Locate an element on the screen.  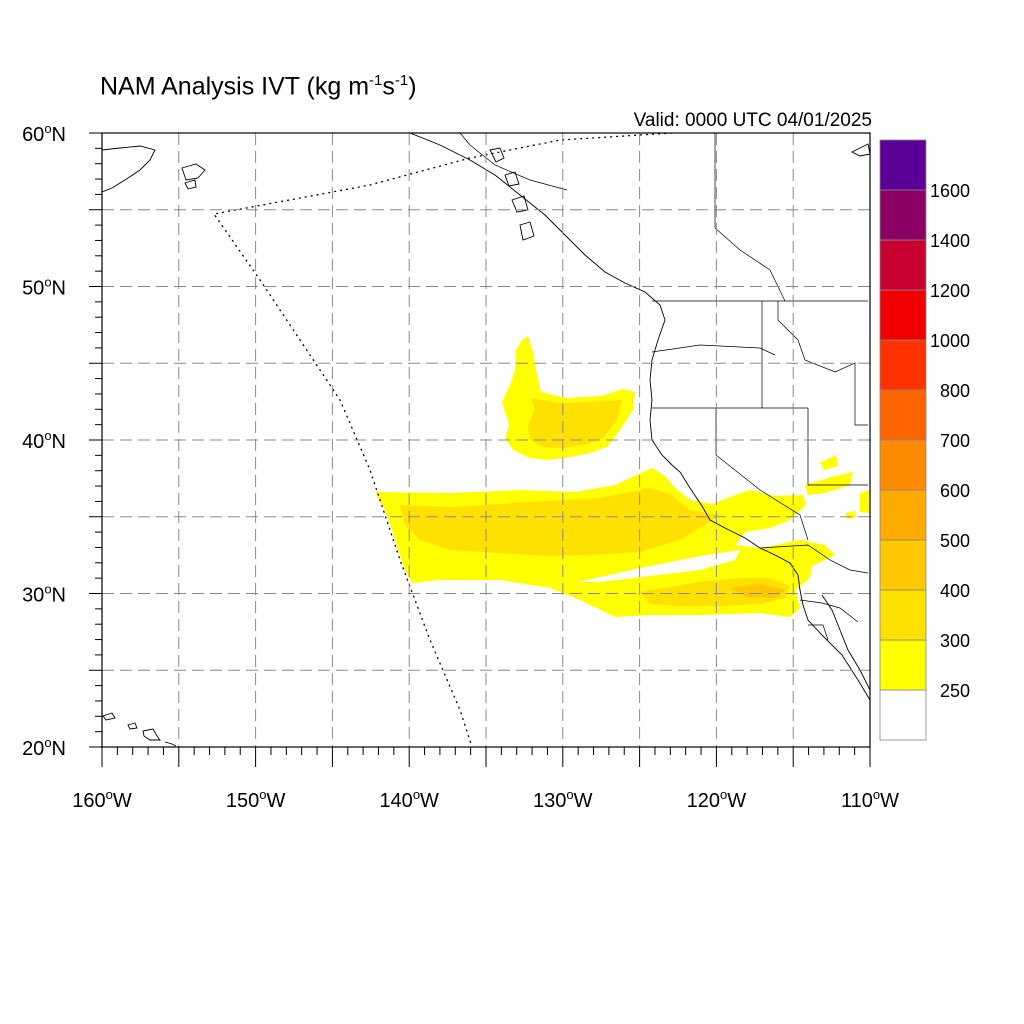
washington-oregon-border is located at coordinates (713, 350).